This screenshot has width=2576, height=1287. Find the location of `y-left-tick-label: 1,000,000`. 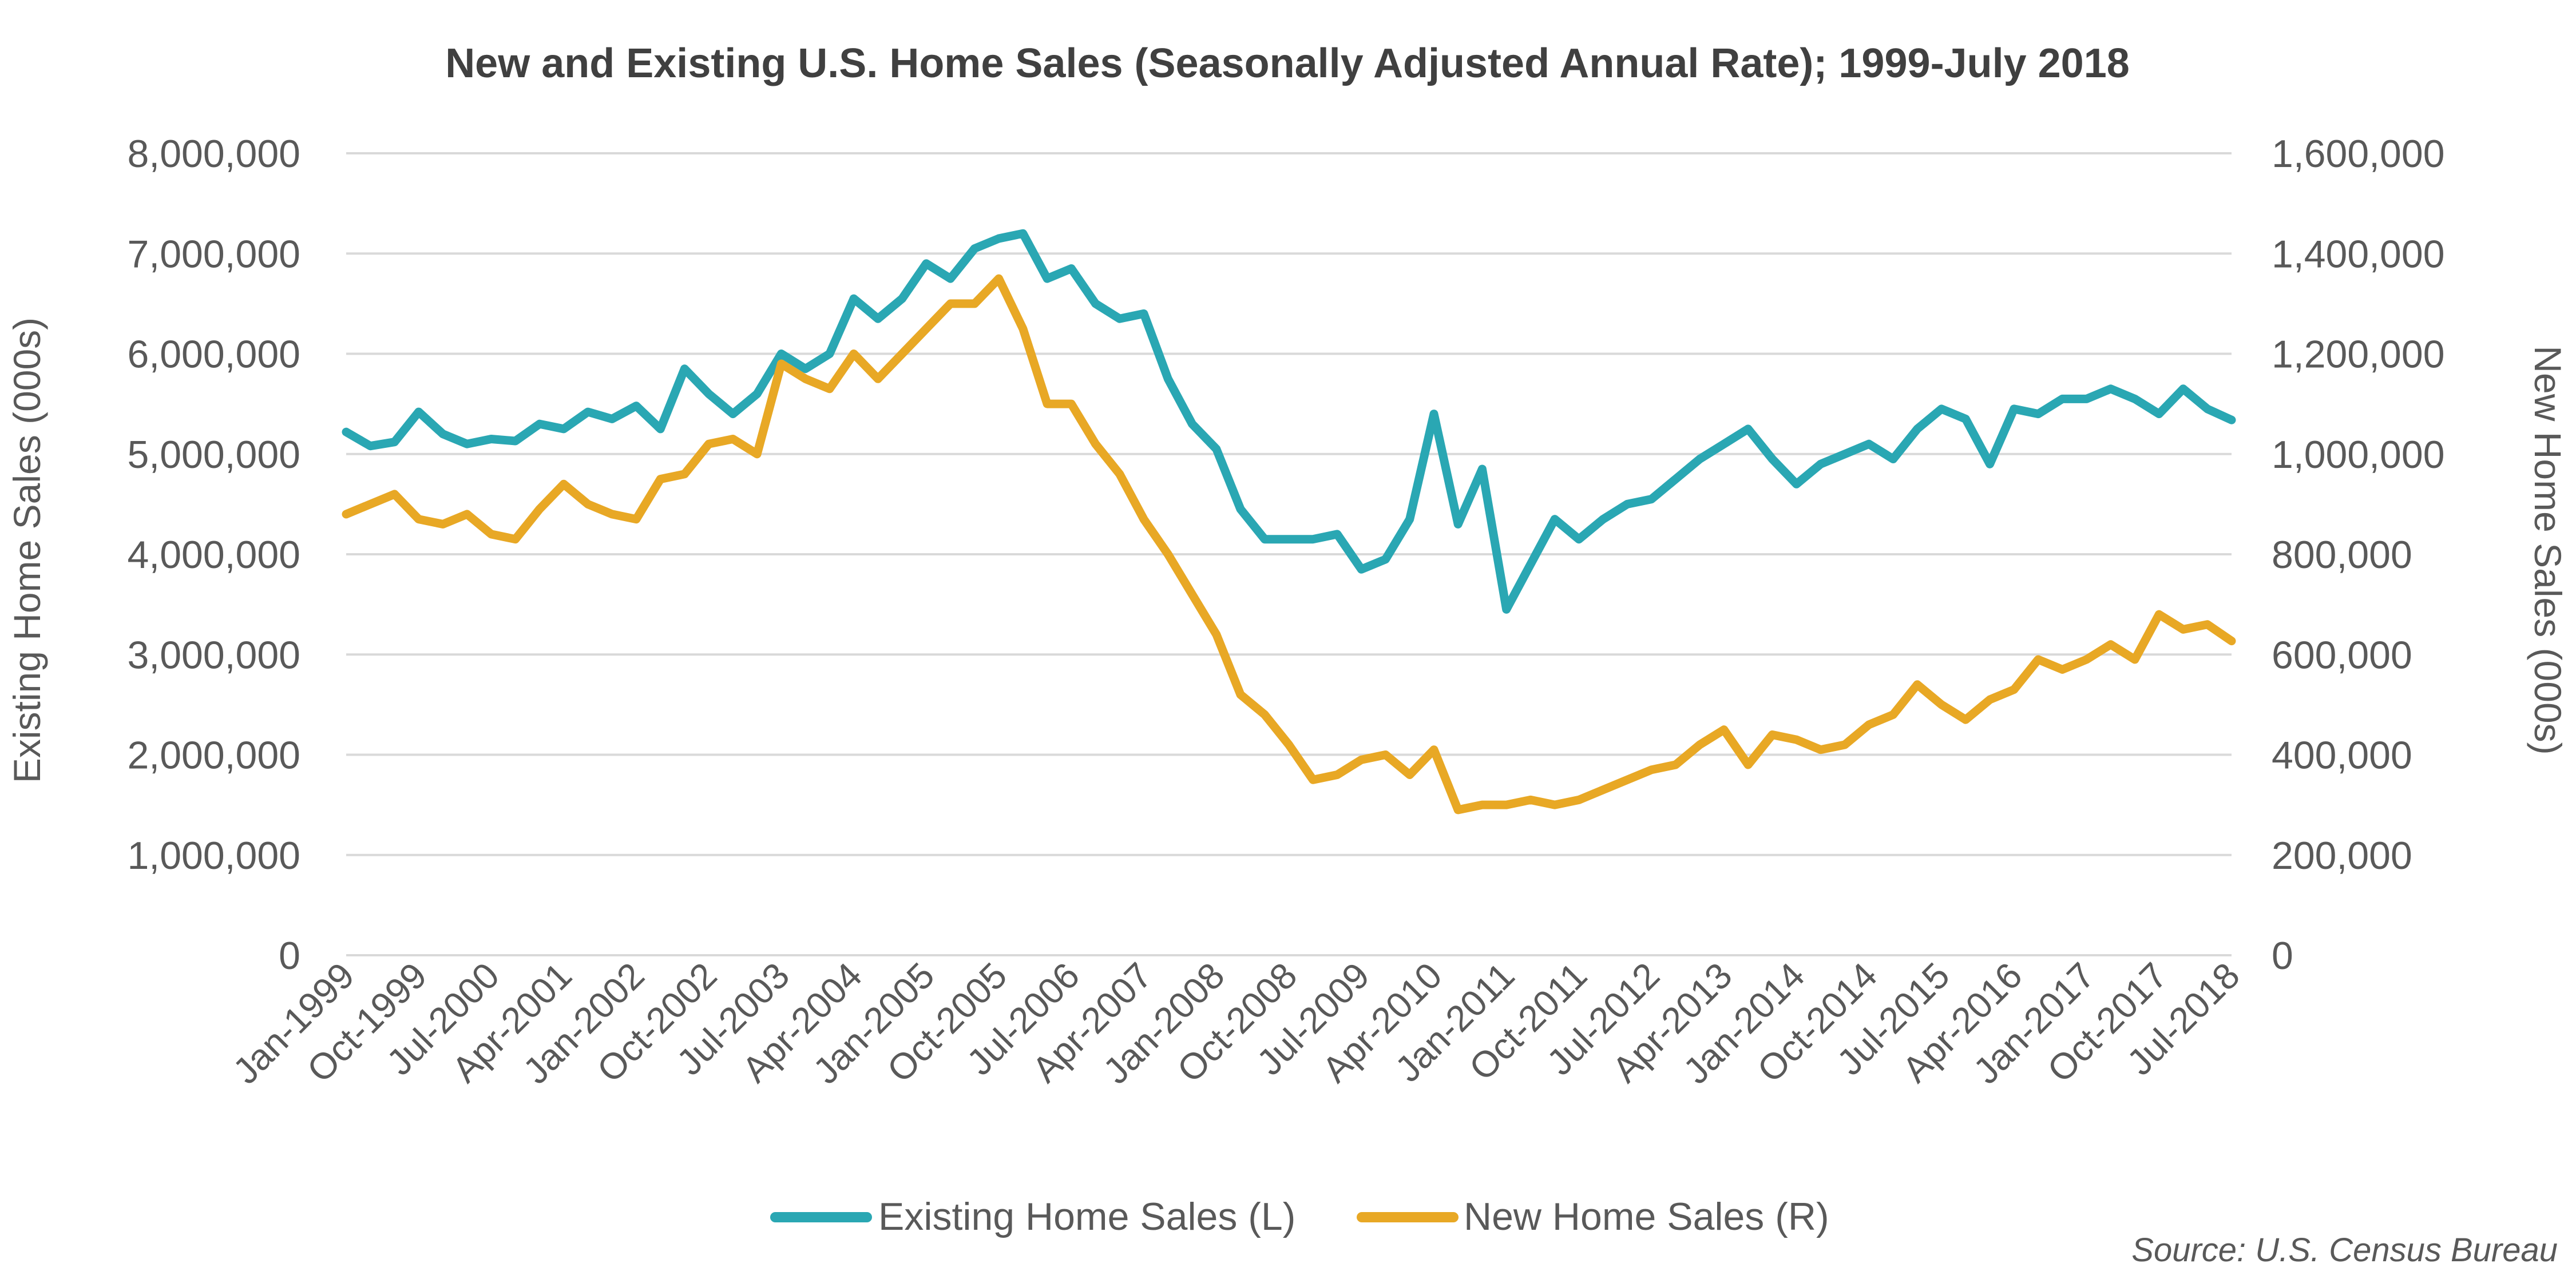

y-left-tick-label: 1,000,000 is located at coordinates (214, 855).